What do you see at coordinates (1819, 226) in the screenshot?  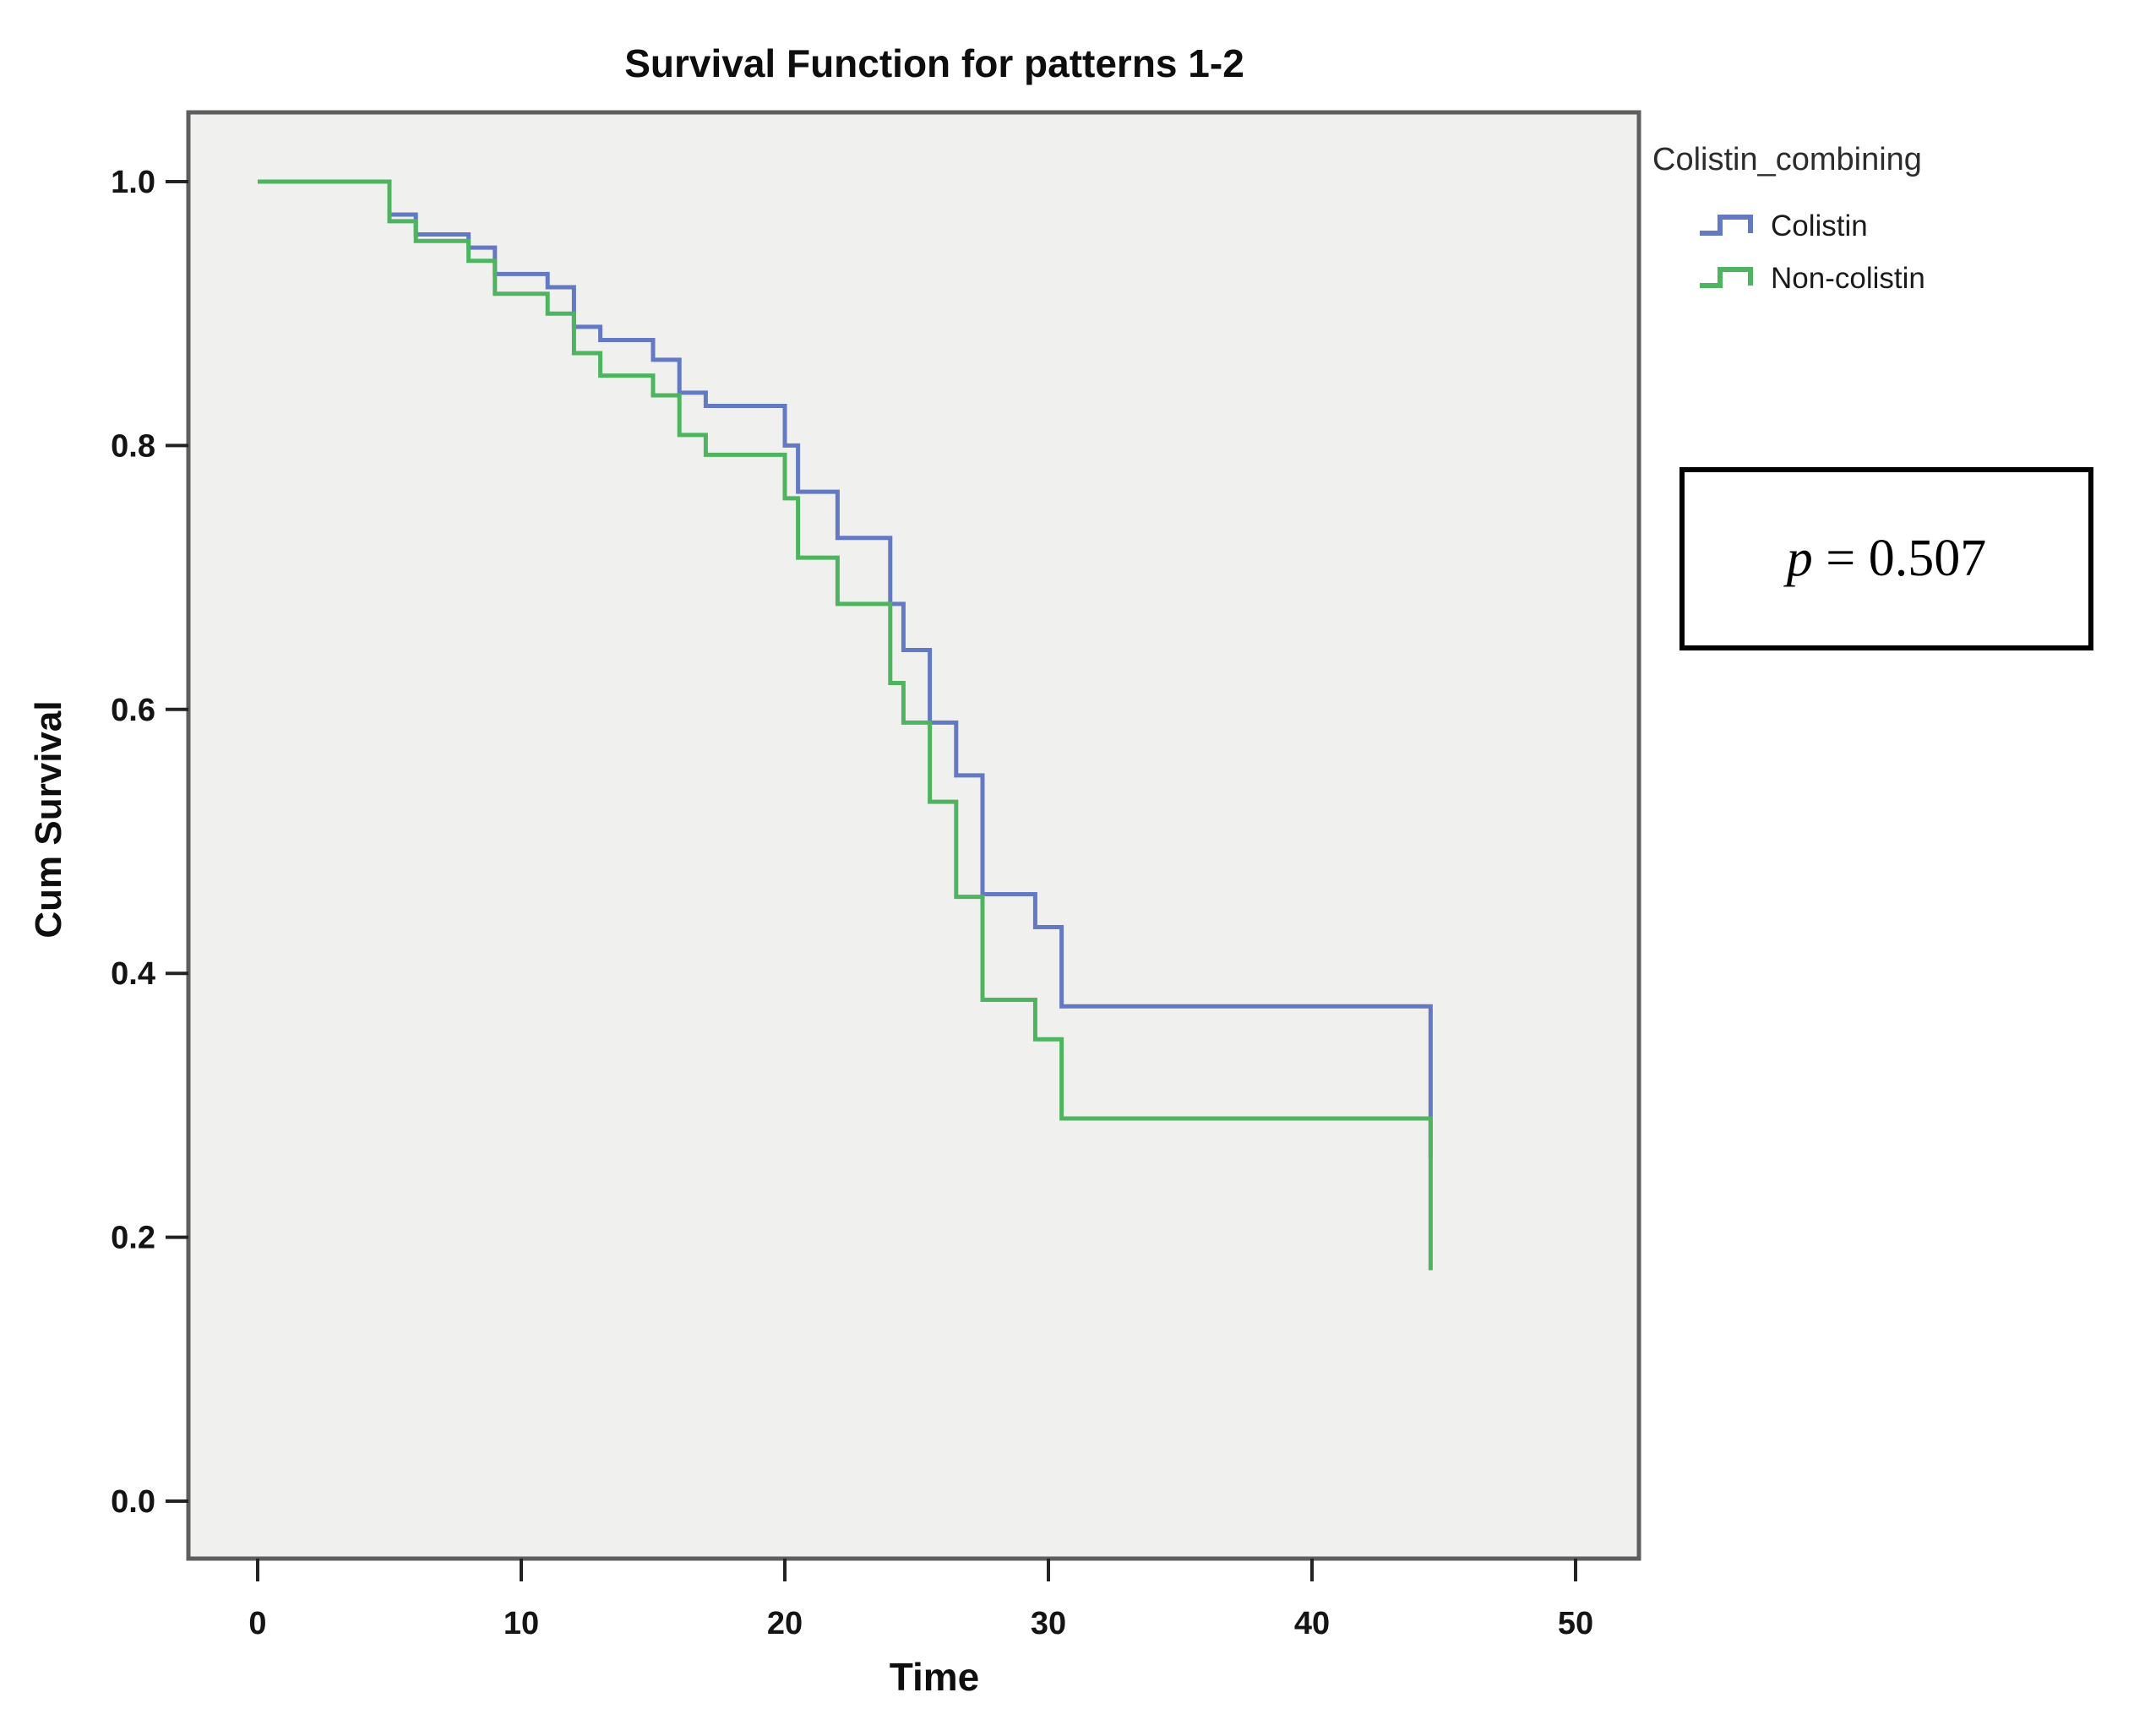 I see `legend-label: Colistin` at bounding box center [1819, 226].